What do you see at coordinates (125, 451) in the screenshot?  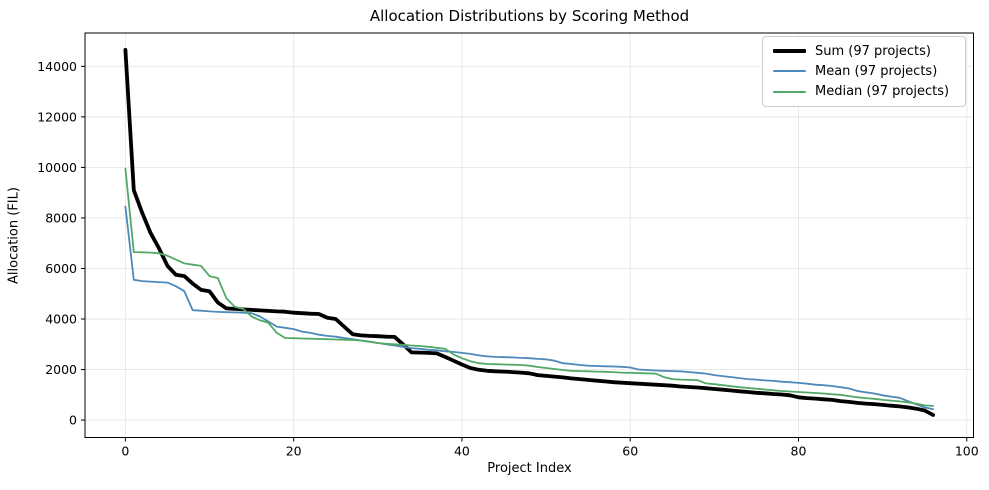 I see `x-tick-label: 0` at bounding box center [125, 451].